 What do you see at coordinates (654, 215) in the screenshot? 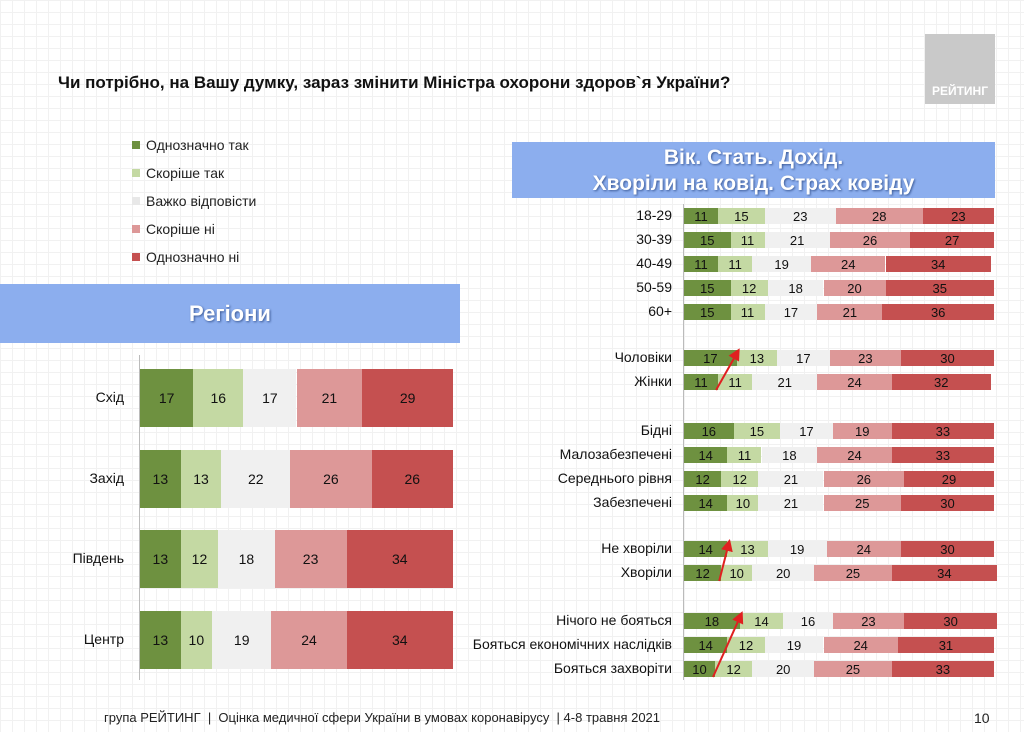
I see `row-label: 18-29` at bounding box center [654, 215].